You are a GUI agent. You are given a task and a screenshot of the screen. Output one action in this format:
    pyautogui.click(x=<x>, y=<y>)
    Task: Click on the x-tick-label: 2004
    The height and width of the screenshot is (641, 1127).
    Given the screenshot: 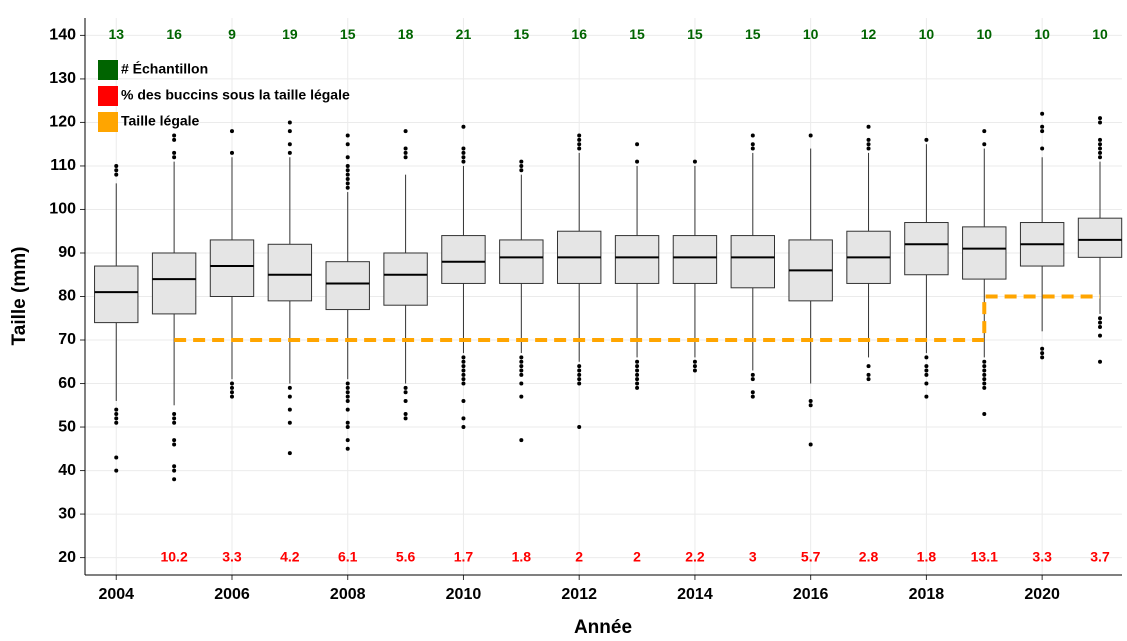 What is the action you would take?
    pyautogui.click(x=116, y=594)
    